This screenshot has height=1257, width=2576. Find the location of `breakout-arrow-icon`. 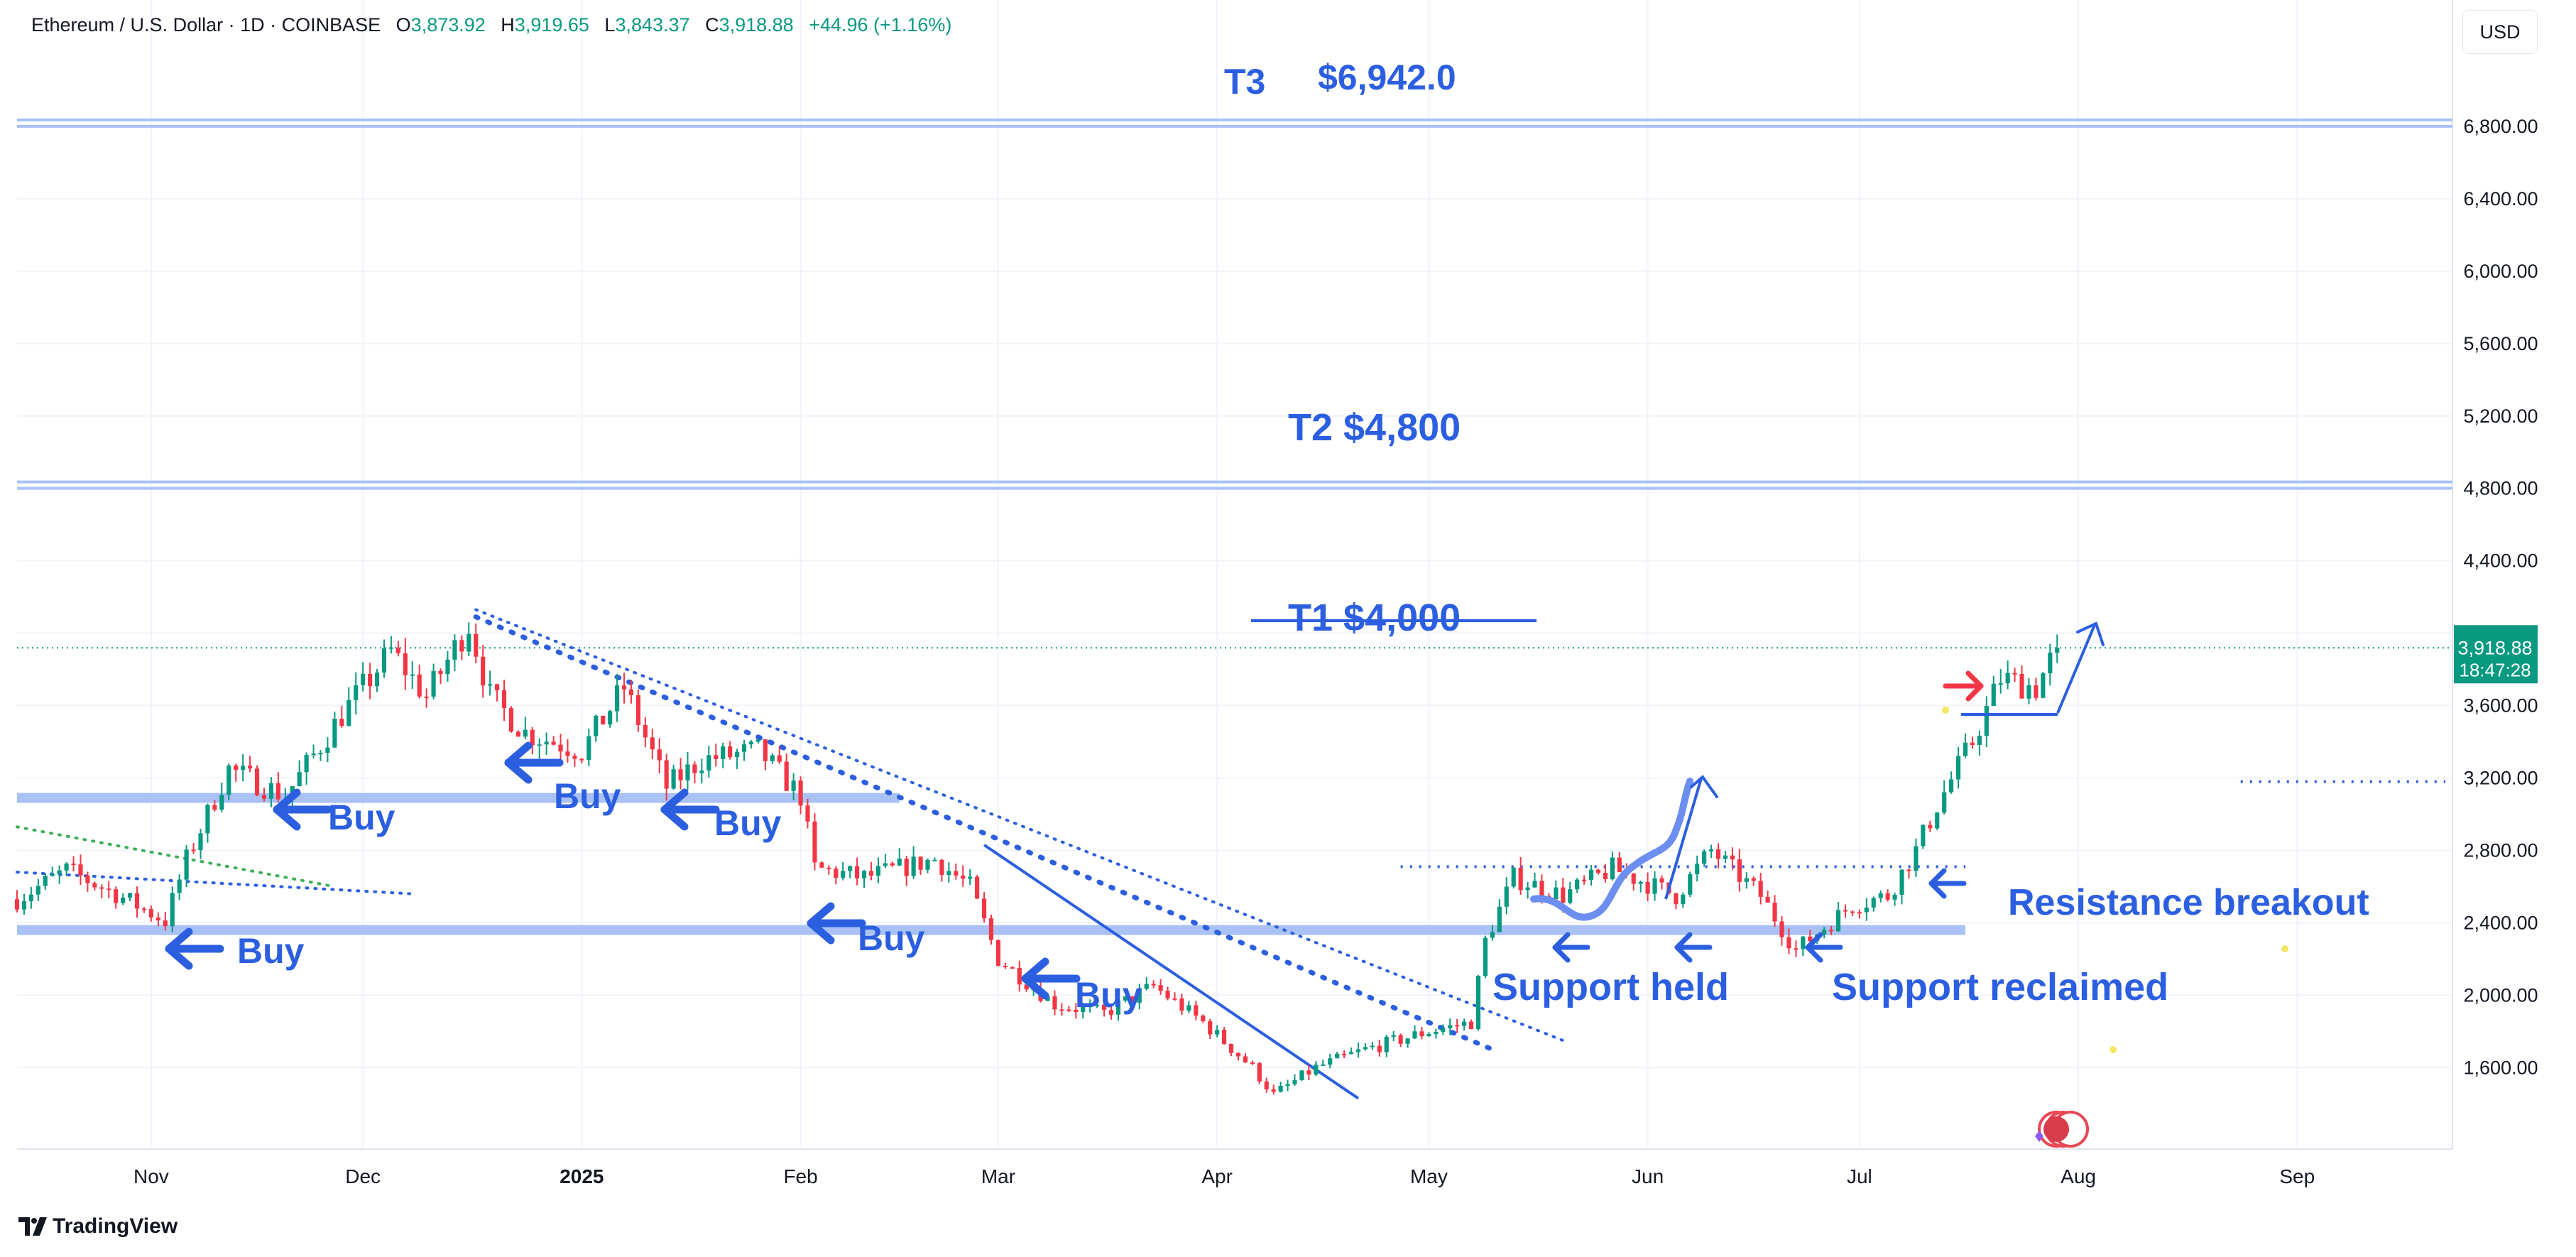

breakout-arrow-icon is located at coordinates (1947, 883).